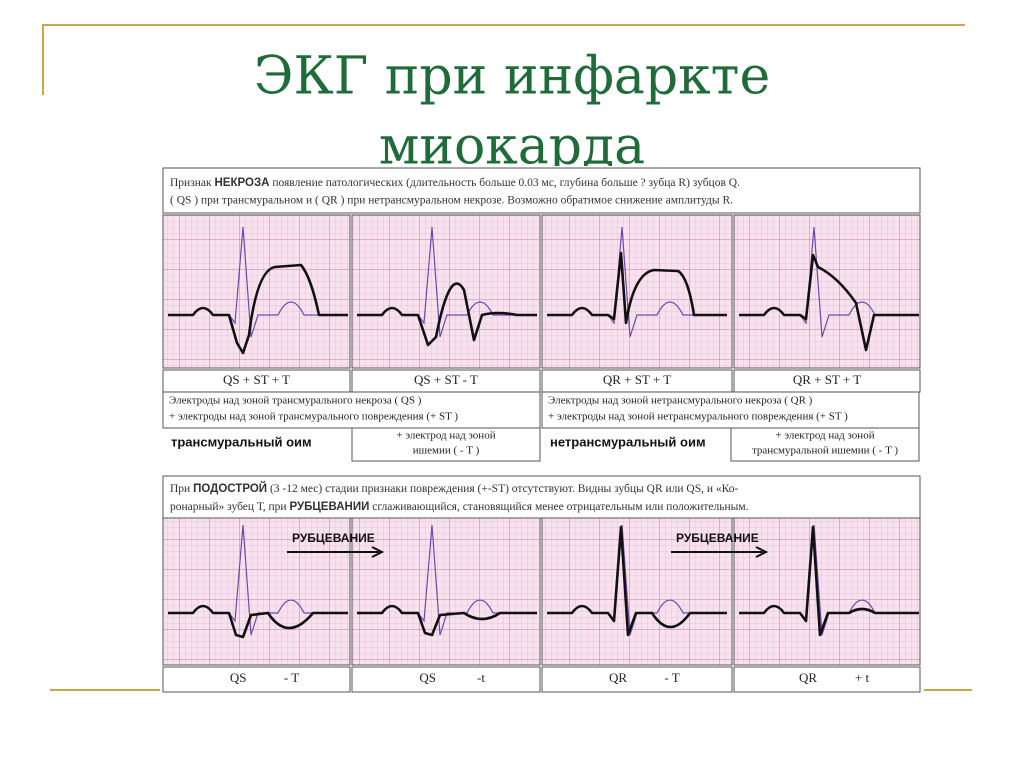 This screenshot has width=1024, height=772. Describe the element at coordinates (192, 183) in the screenshot. I see `note-part: Признак` at that location.